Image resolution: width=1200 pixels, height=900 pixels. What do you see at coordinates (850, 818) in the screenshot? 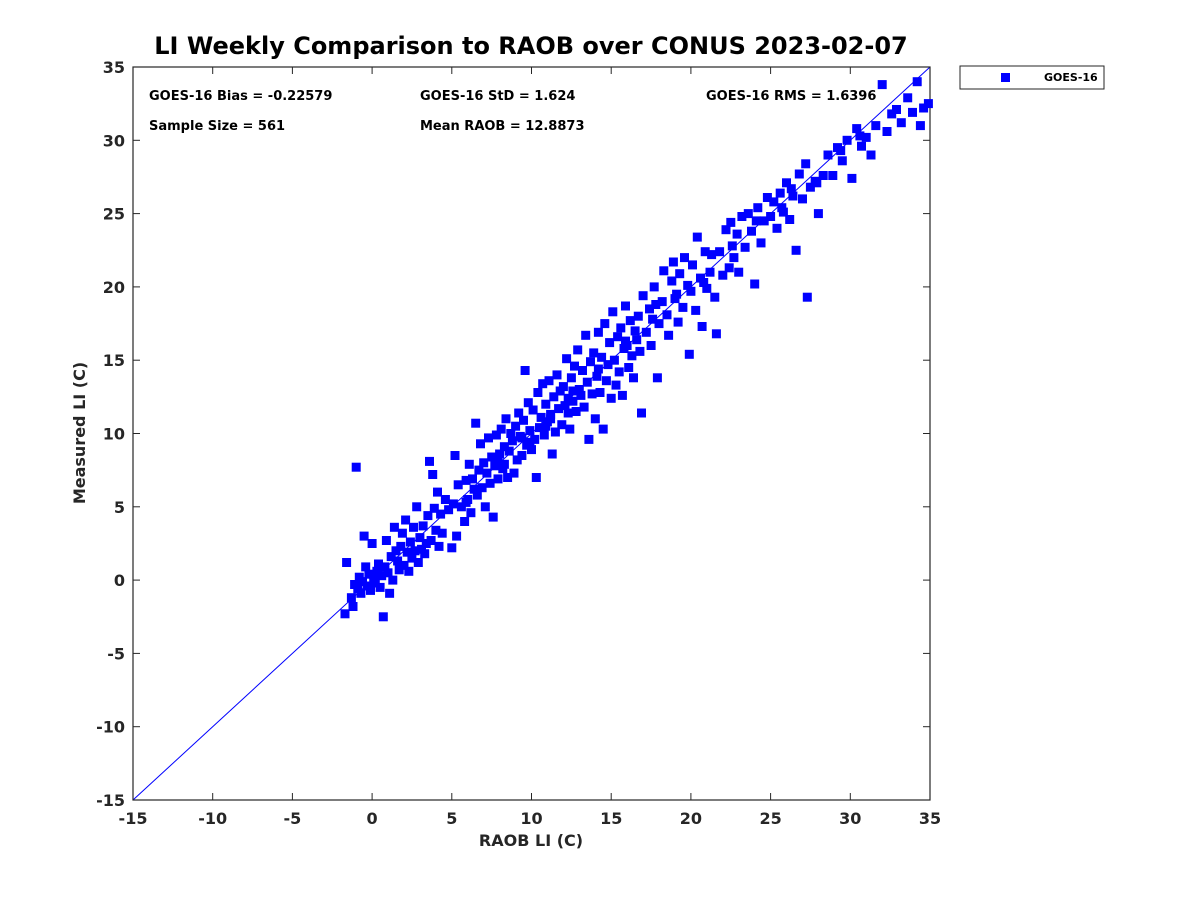
I see `x-tick-label: 30` at bounding box center [850, 818].